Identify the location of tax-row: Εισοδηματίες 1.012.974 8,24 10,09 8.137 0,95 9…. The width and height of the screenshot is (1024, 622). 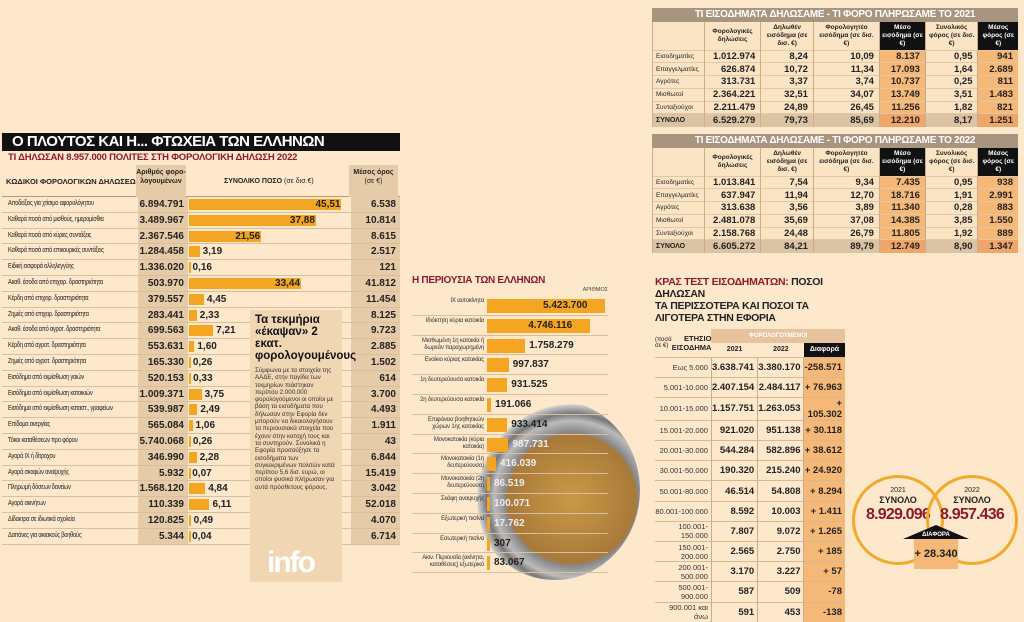
(835, 56).